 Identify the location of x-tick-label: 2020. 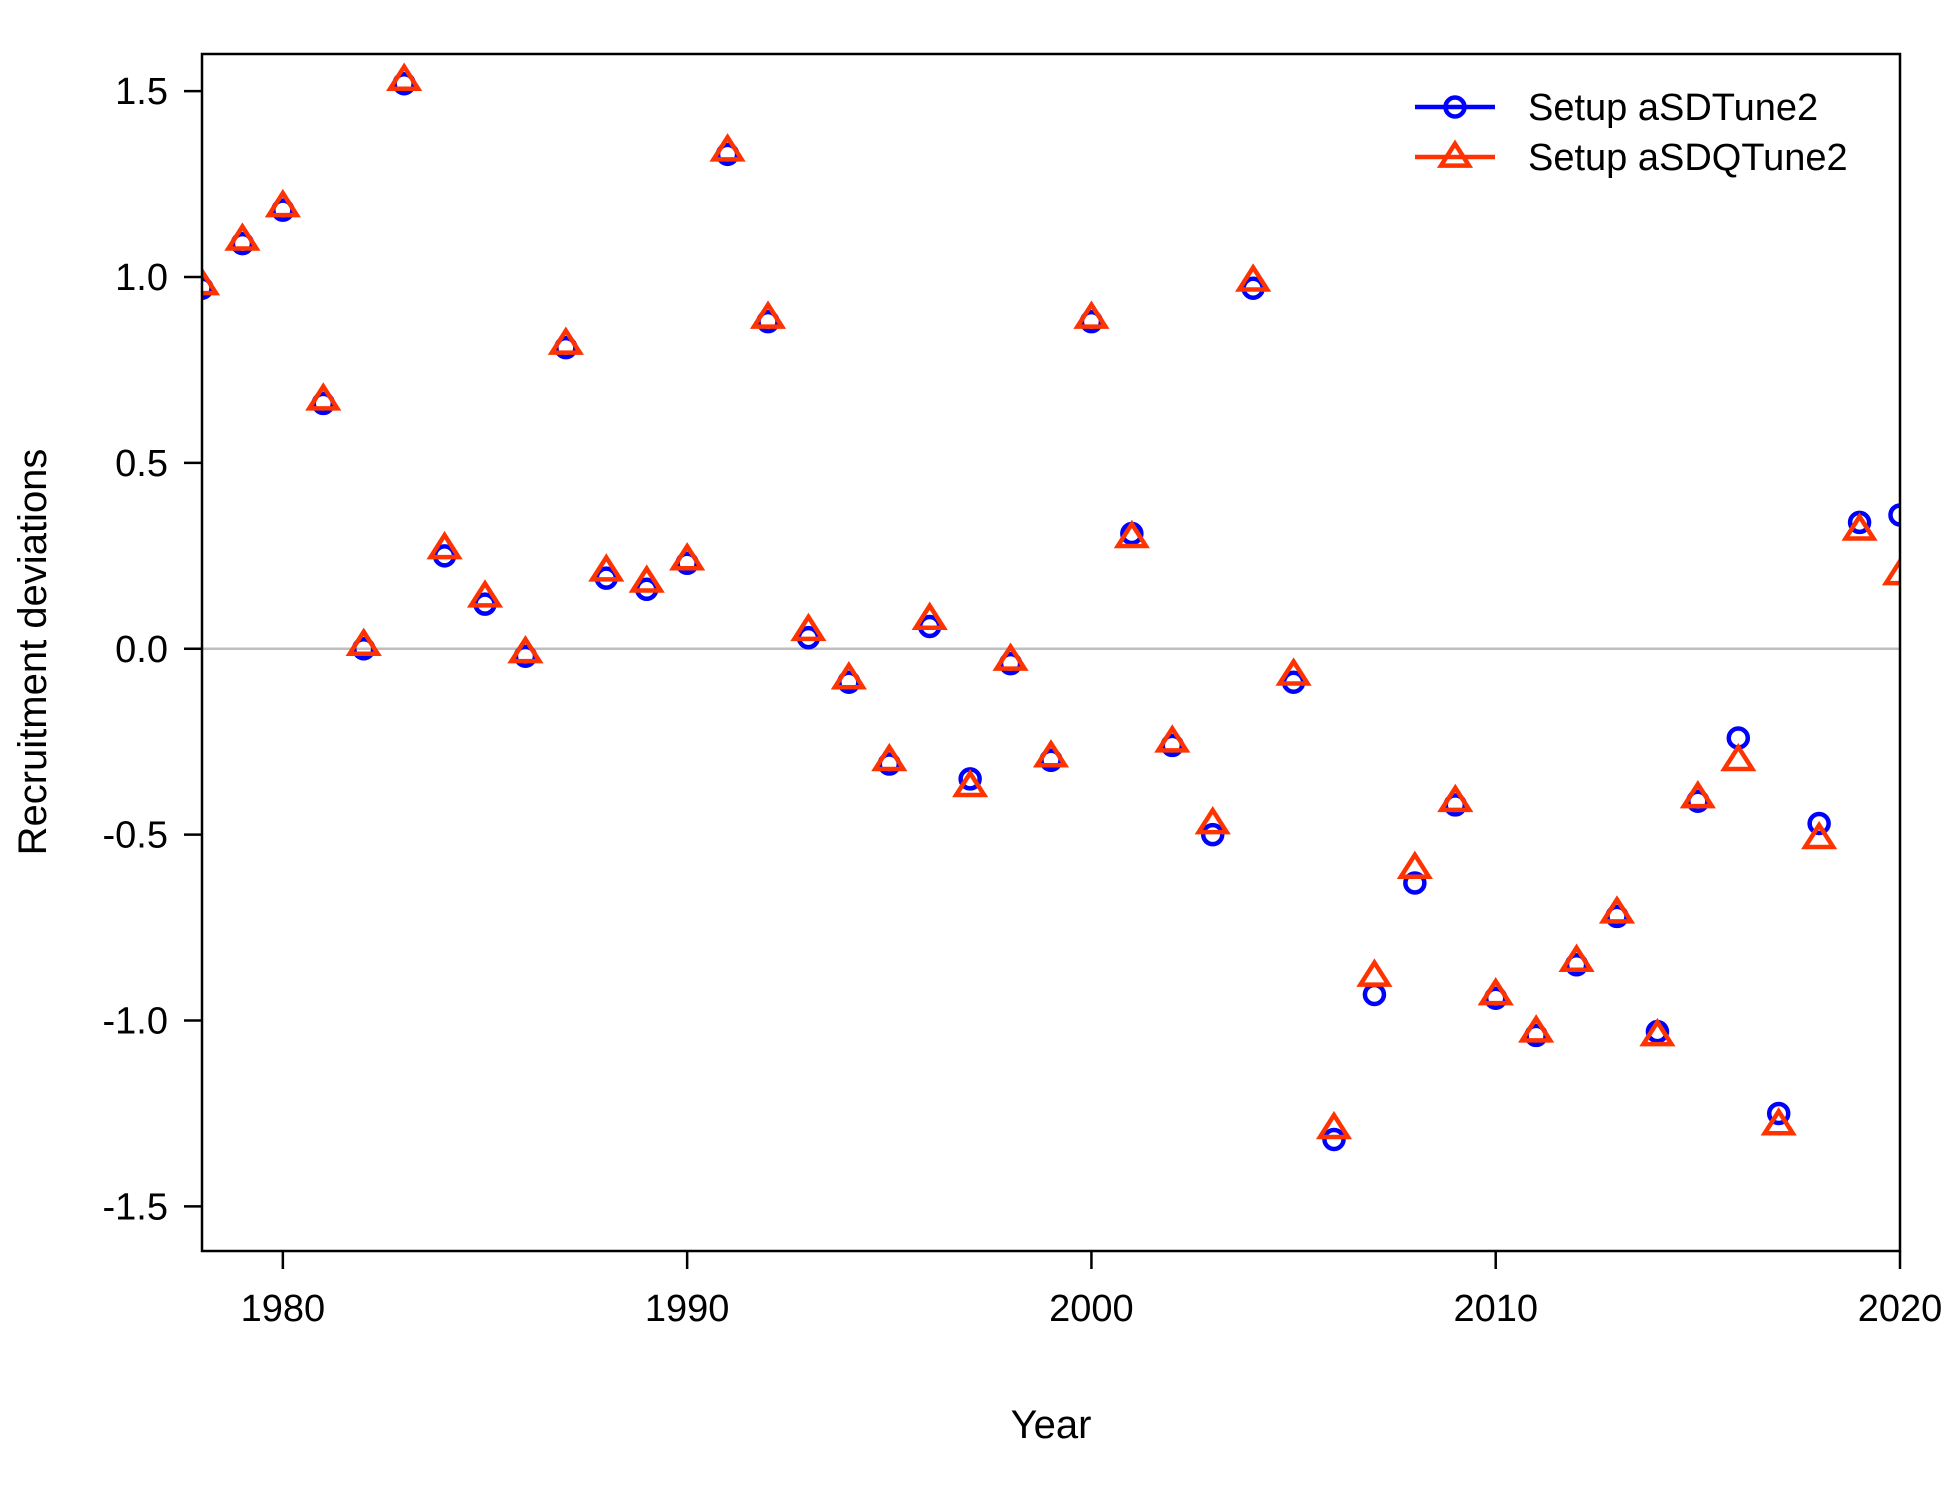
(1900, 1309).